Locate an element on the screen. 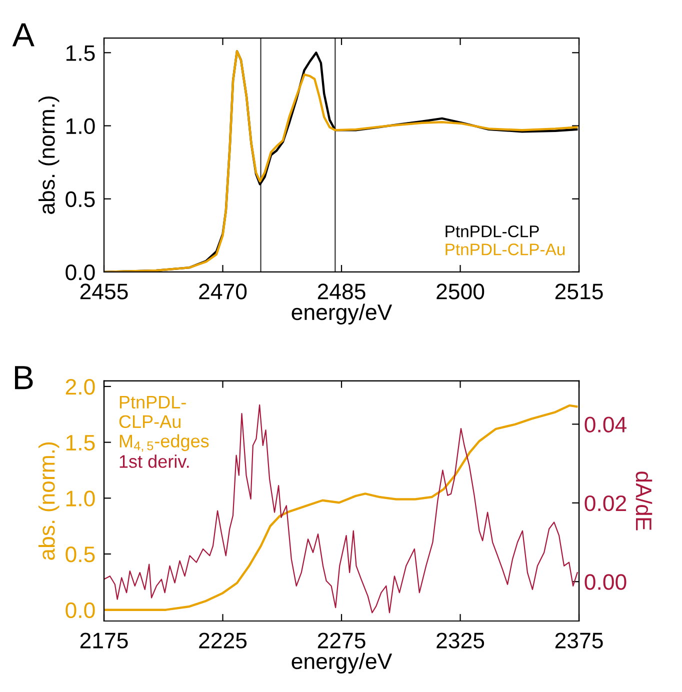 The width and height of the screenshot is (682, 692). x-tick-label: 2375 is located at coordinates (579, 640).